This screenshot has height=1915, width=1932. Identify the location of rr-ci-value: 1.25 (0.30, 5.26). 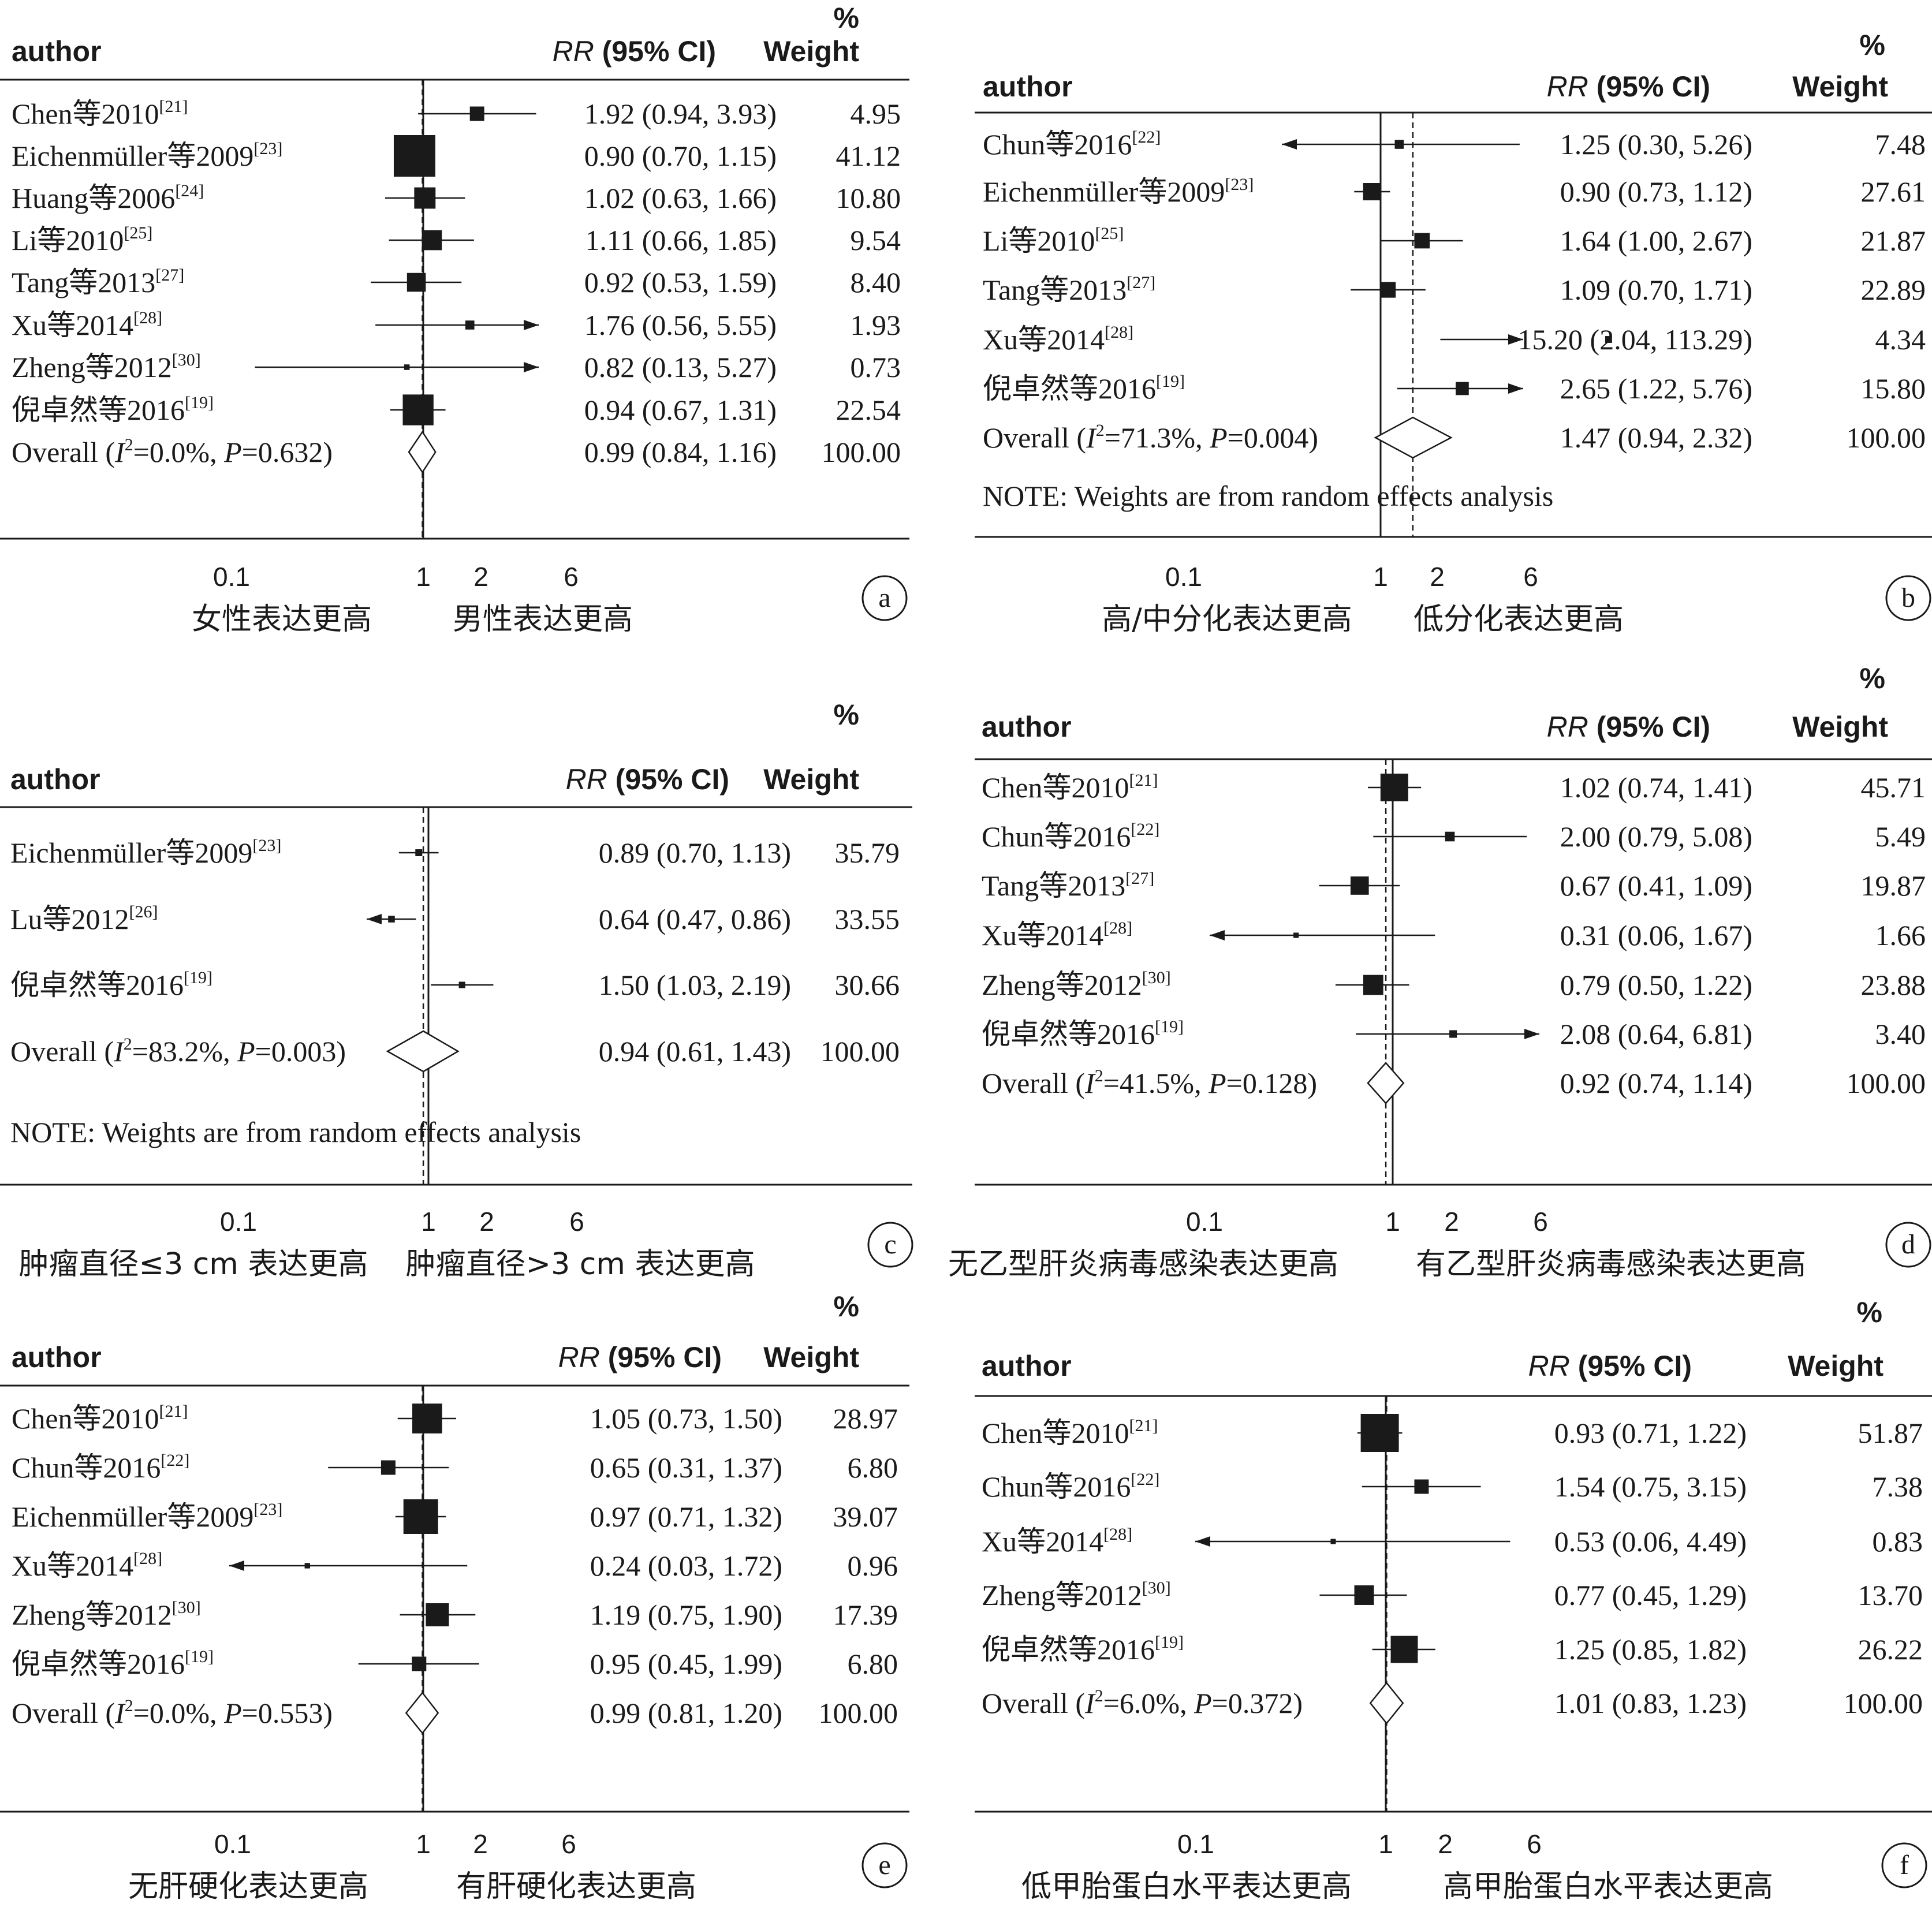
(1656, 144).